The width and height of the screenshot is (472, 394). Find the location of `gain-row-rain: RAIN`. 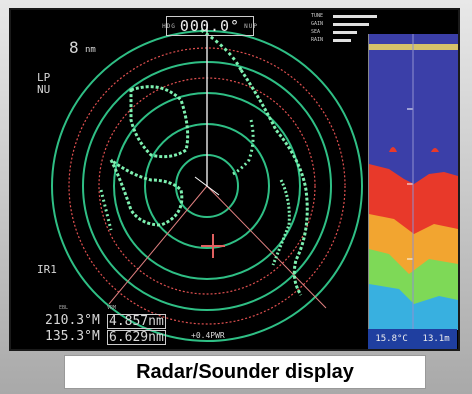

gain-row-rain: RAIN is located at coordinates (344, 40).